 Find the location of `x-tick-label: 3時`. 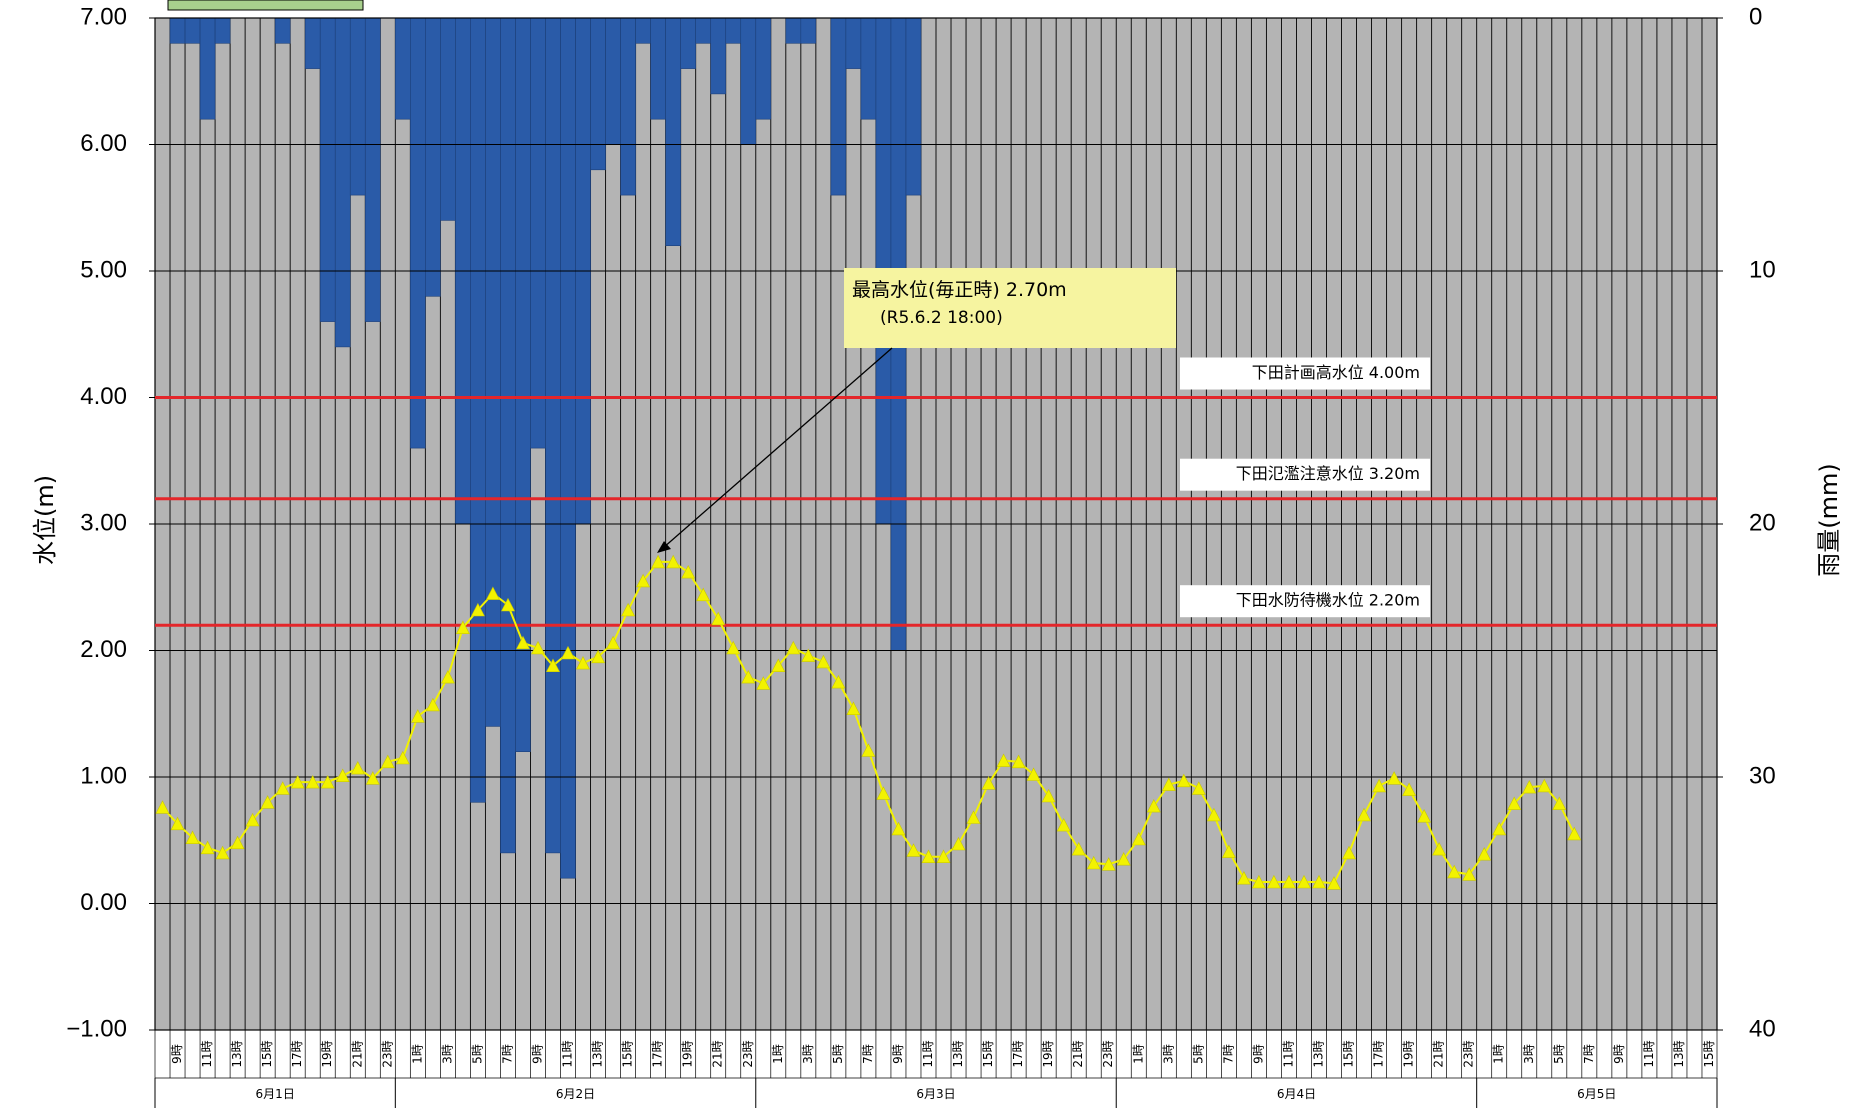

x-tick-label: 3時 is located at coordinates (1168, 1054).